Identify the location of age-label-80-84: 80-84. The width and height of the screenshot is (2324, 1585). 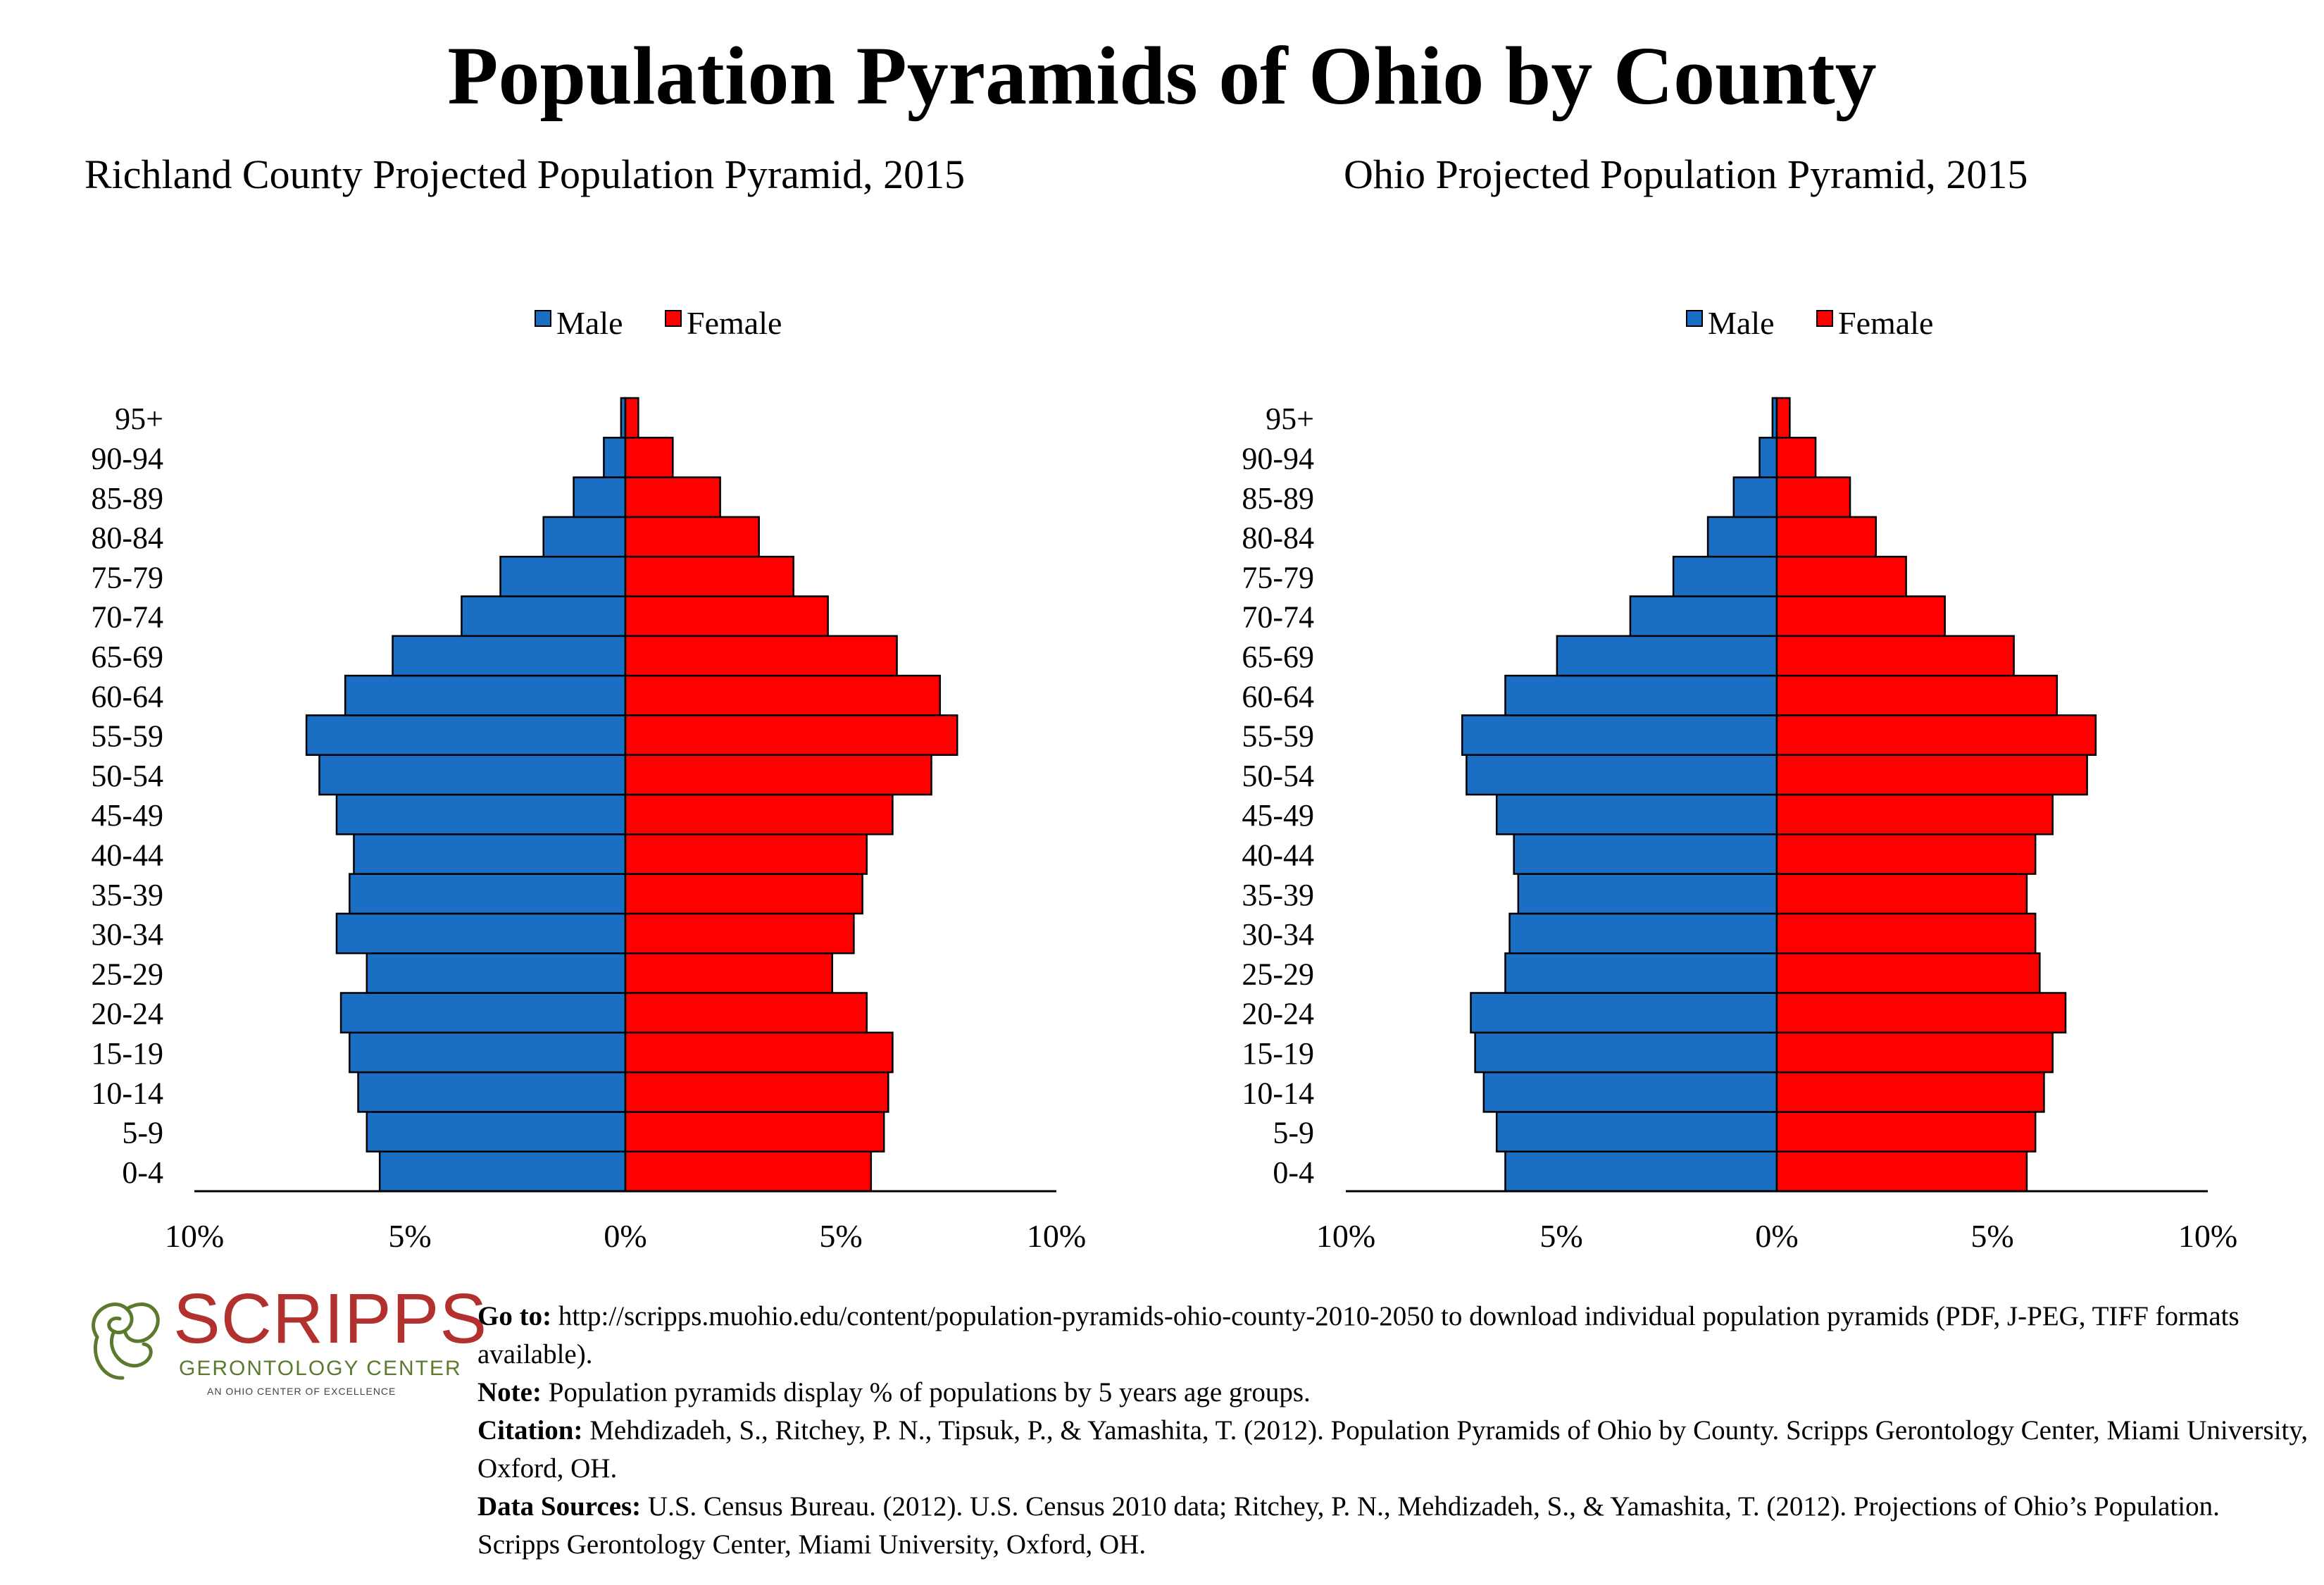
(127, 538).